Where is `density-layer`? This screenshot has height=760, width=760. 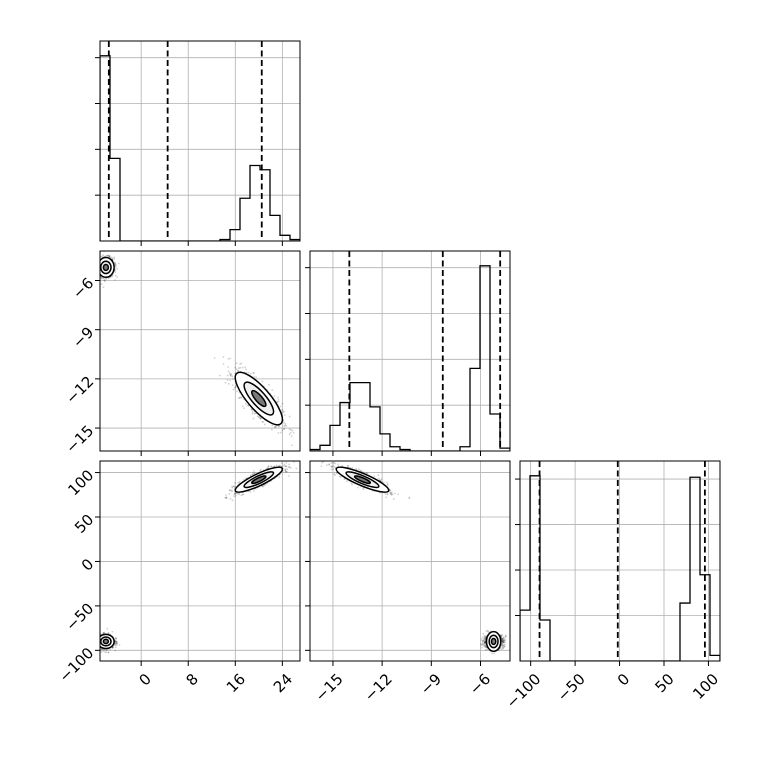
density-layer is located at coordinates (194, 349).